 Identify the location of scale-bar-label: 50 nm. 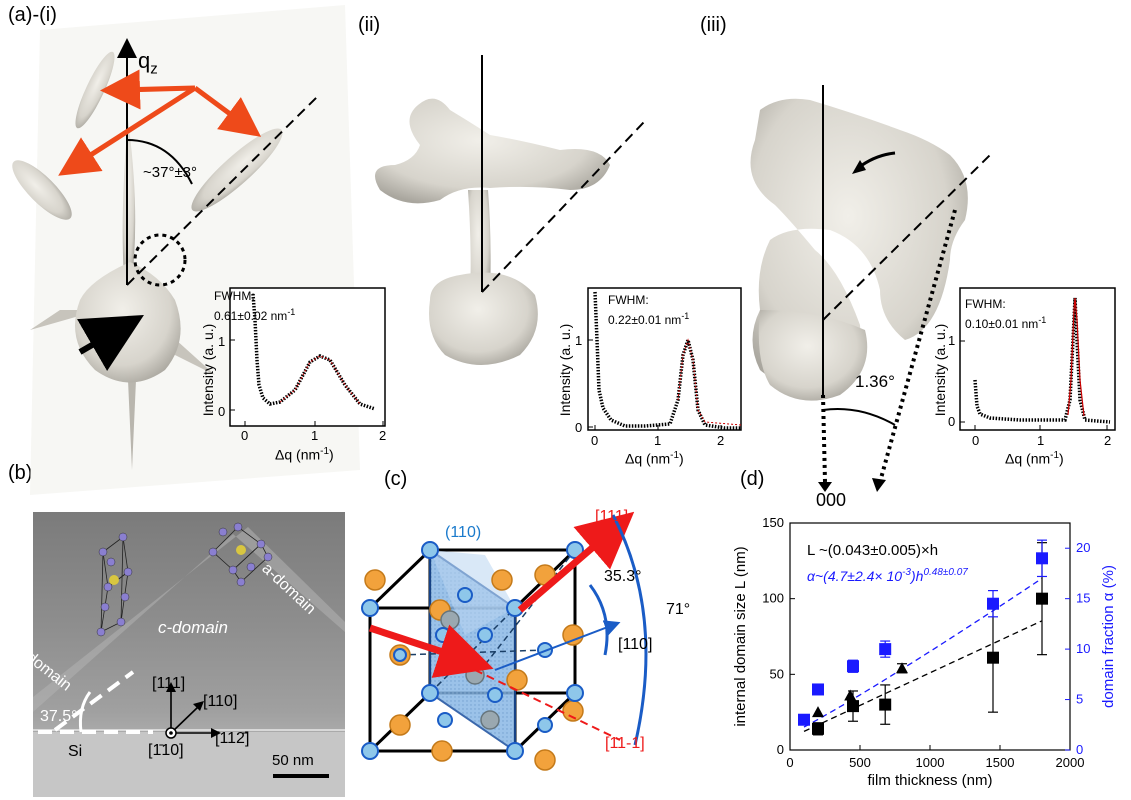
(293, 760).